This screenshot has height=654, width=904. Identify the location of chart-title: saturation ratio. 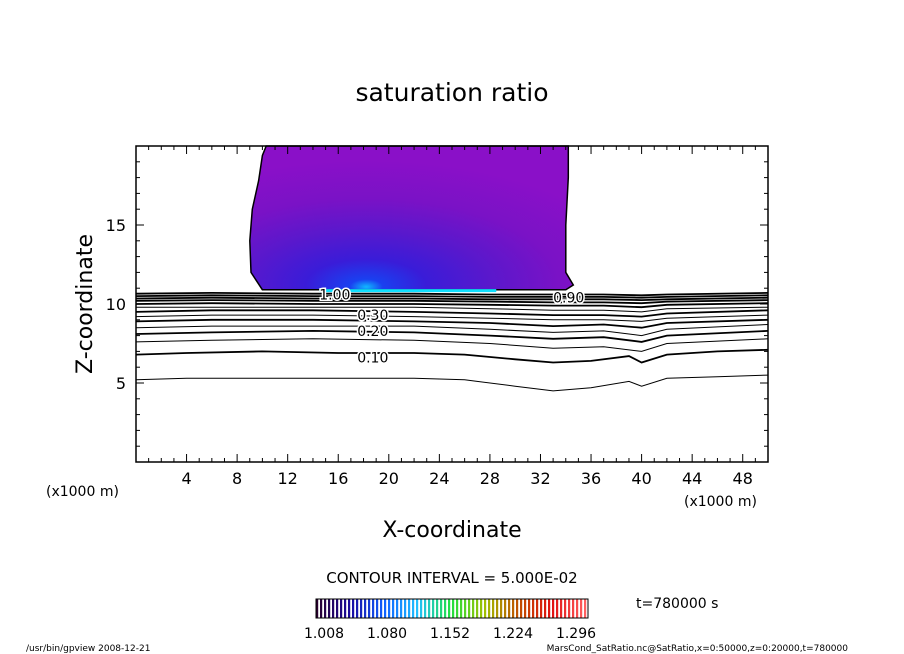
(451, 92).